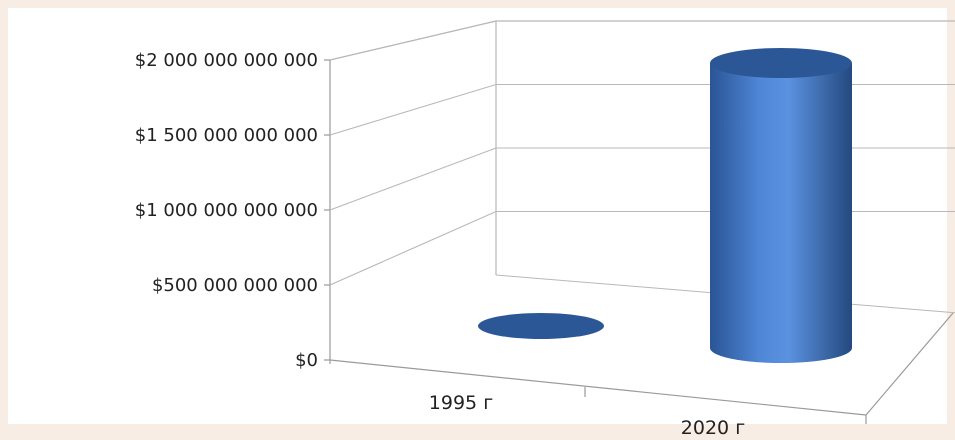 This screenshot has height=440, width=955. Describe the element at coordinates (541, 326) in the screenshot. I see `bar-flat` at that location.